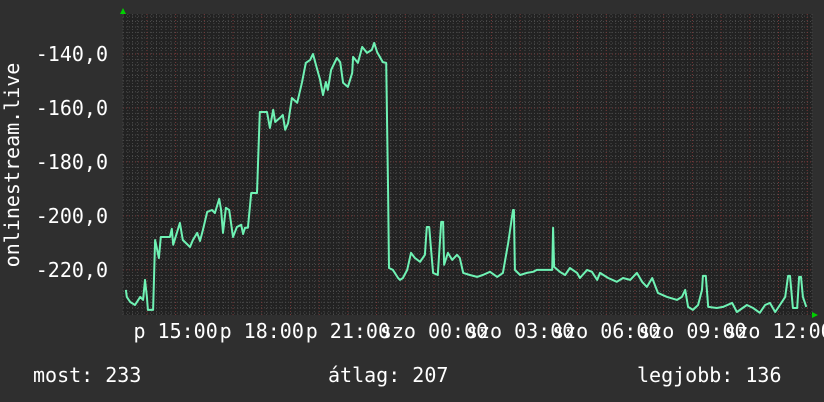  Describe the element at coordinates (709, 375) in the screenshot. I see `legend-best: legjobb: 136` at that location.